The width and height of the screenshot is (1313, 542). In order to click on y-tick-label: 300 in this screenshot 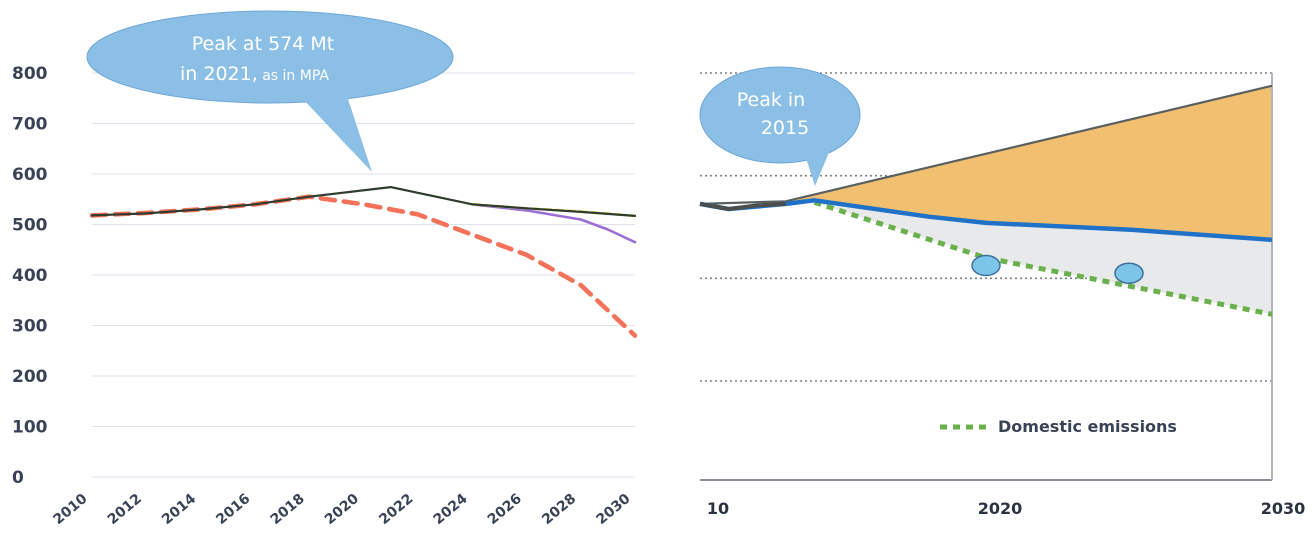, I will do `click(30, 327)`.